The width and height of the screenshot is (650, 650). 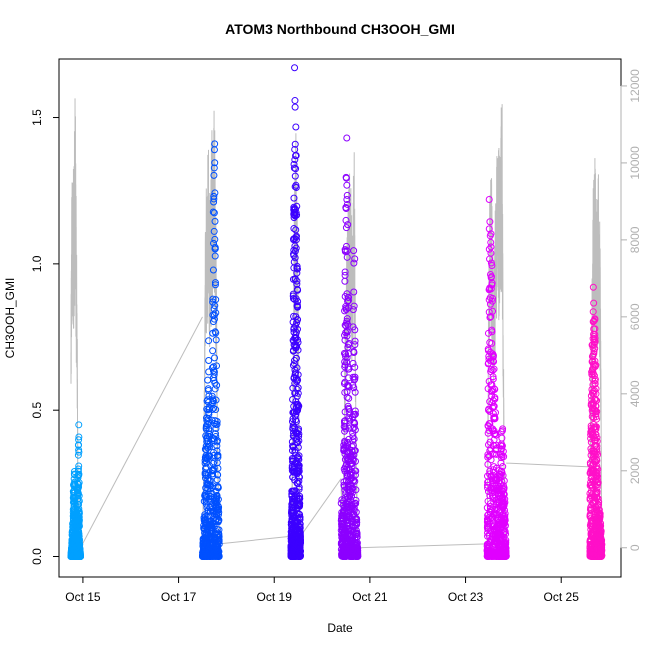 What do you see at coordinates (37, 556) in the screenshot?
I see `y-tick-label: 0.0` at bounding box center [37, 556].